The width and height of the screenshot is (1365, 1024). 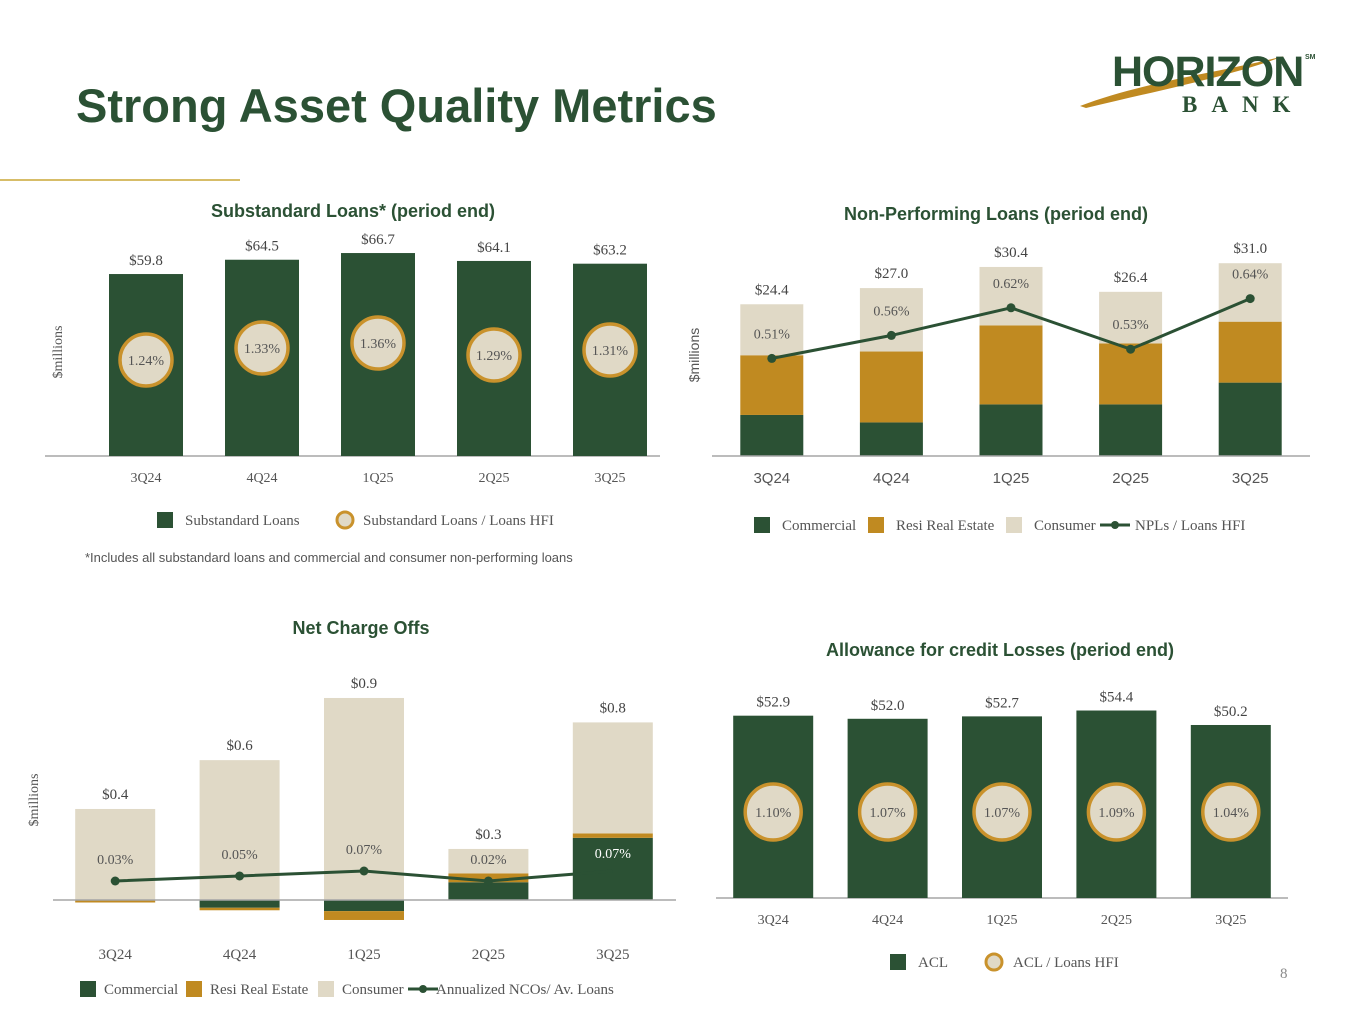 What do you see at coordinates (773, 920) in the screenshot?
I see `acl-category-label: 3Q24` at bounding box center [773, 920].